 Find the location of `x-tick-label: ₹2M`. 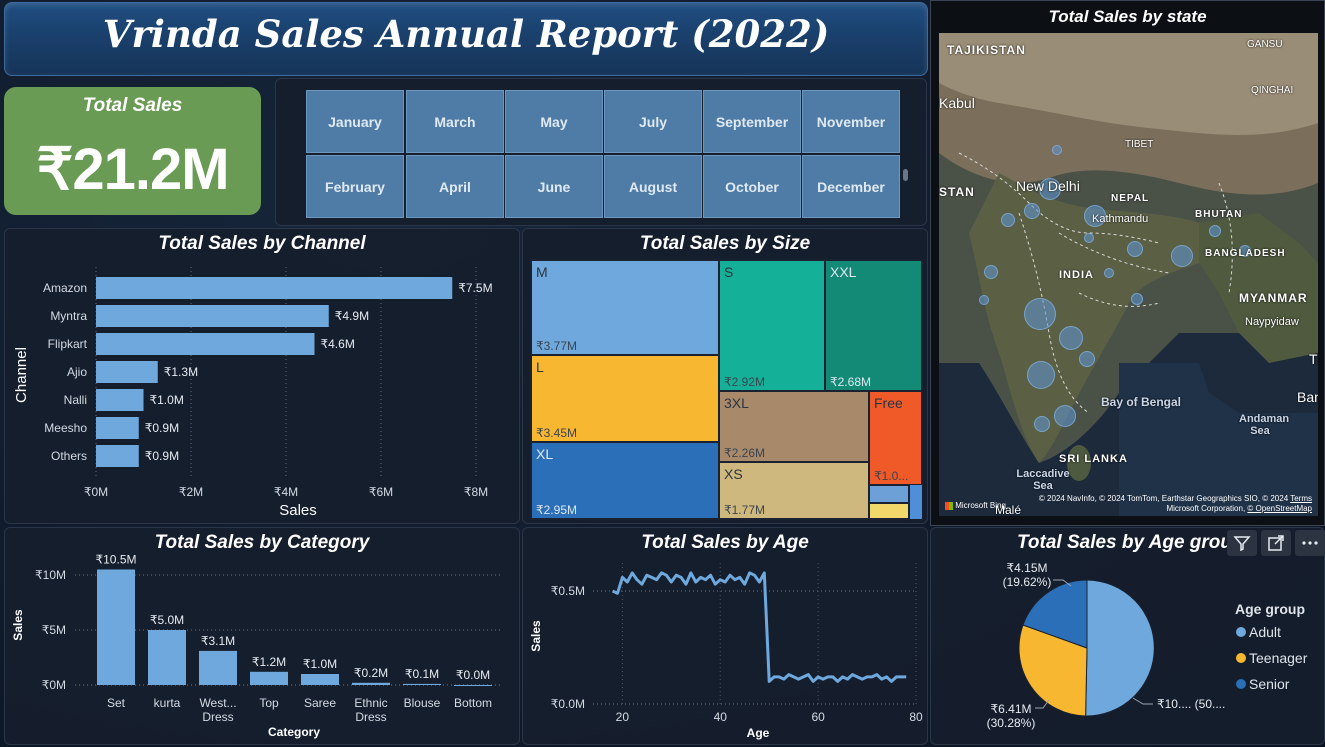

x-tick-label: ₹2M is located at coordinates (191, 492).